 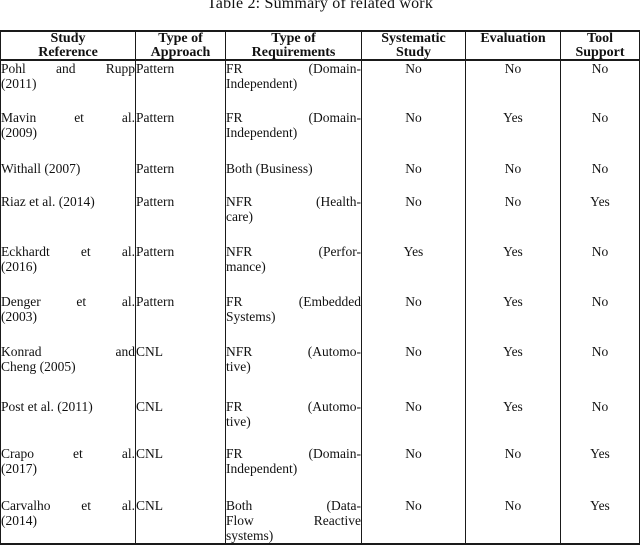 What do you see at coordinates (293, 521) in the screenshot?
I see `cell-type-of-requirements: Both (Data- Flow Reactive systems)` at bounding box center [293, 521].